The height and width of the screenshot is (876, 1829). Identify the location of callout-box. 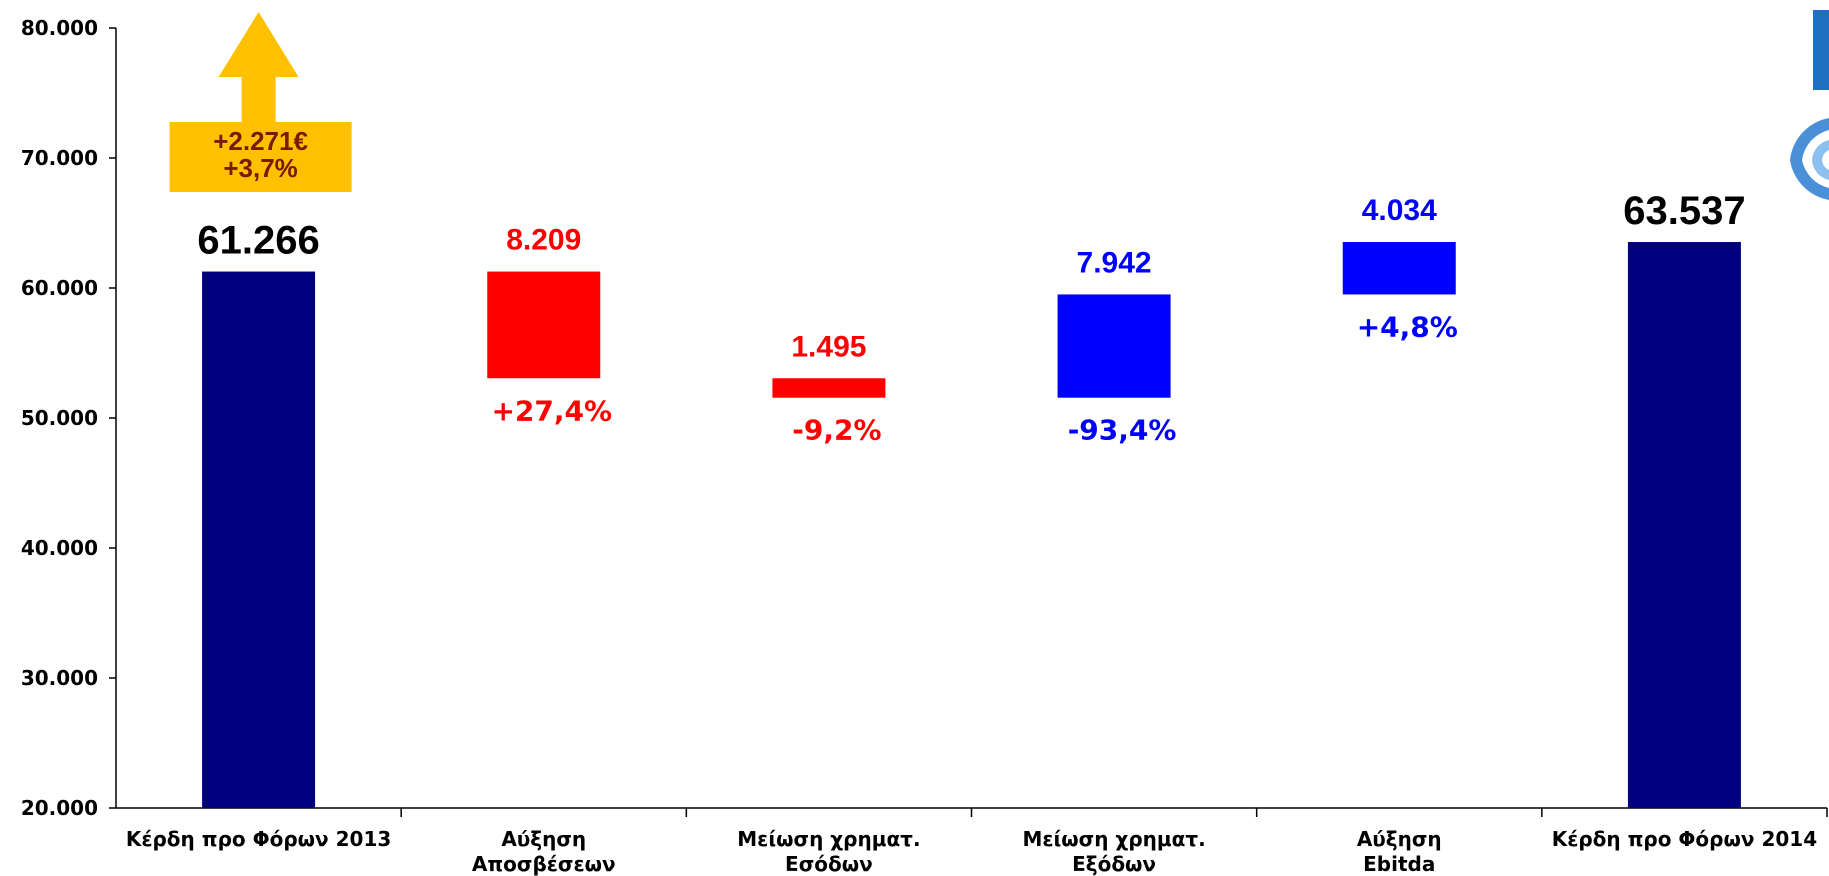
(260, 157).